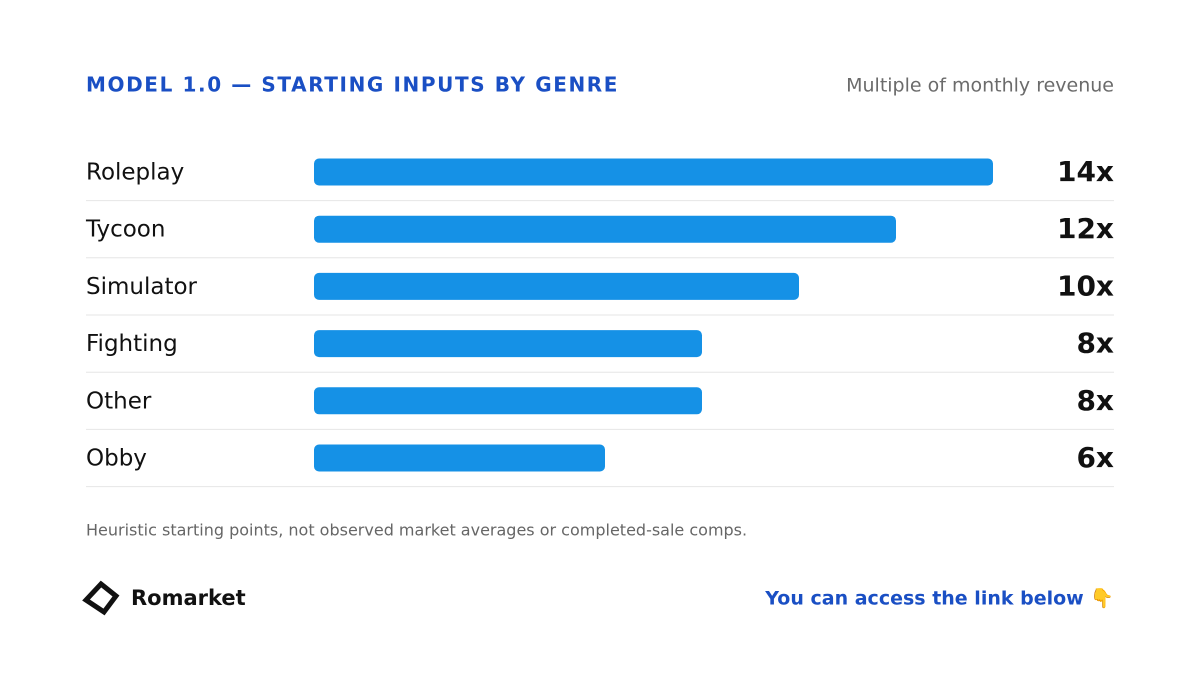 This screenshot has width=1200, height=686. Describe the element at coordinates (939, 599) in the screenshot. I see `call-to-action: You can access the link below 👇` at that location.